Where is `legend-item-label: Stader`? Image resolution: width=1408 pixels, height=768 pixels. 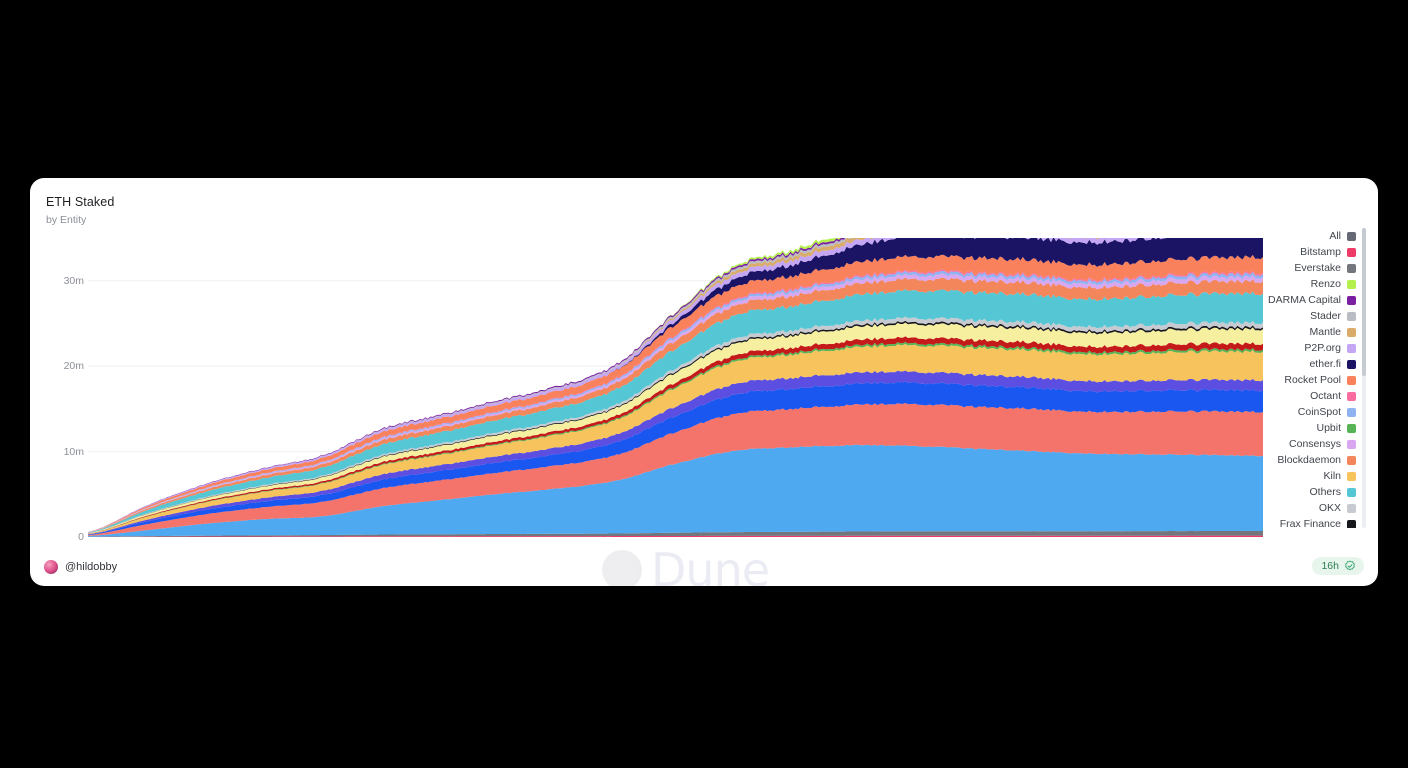 legend-item-label: Stader is located at coordinates (1325, 316).